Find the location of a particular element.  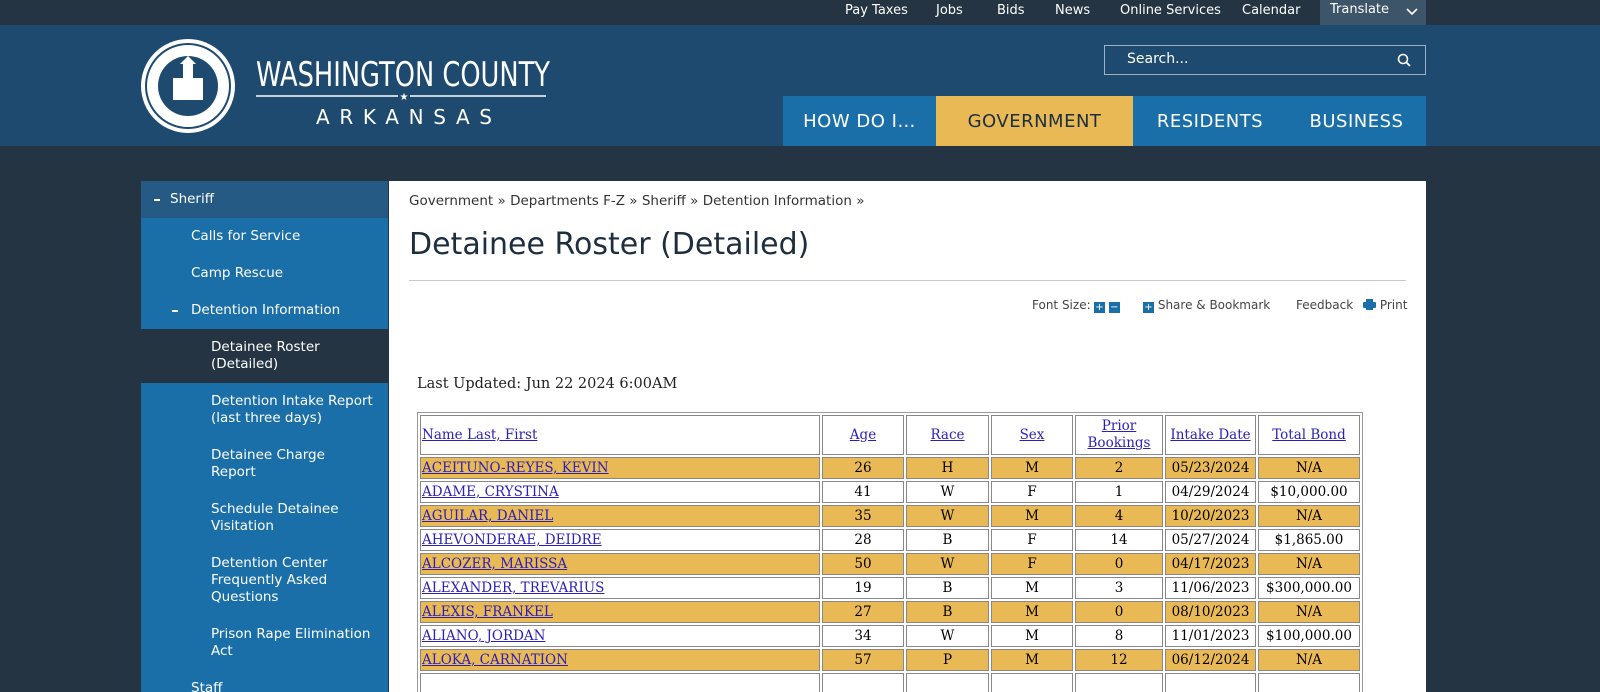

cell: 11/01/2023 is located at coordinates (1210, 636).